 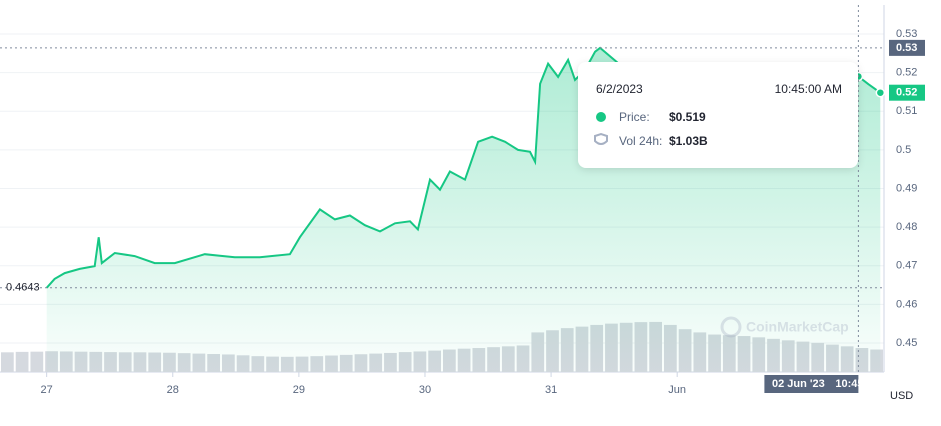 What do you see at coordinates (906, 343) in the screenshot?
I see `y-tick-label: 0.45` at bounding box center [906, 343].